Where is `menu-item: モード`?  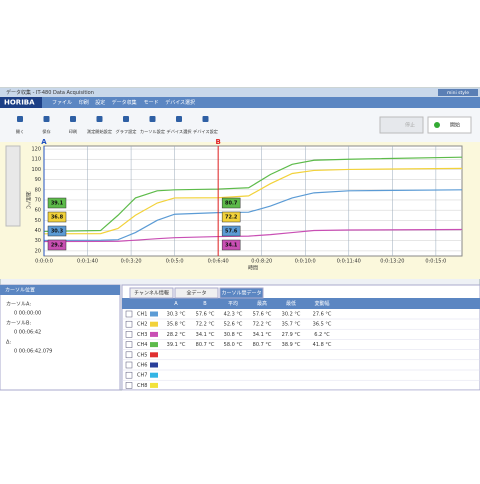
menu-item: モード is located at coordinates (151, 103).